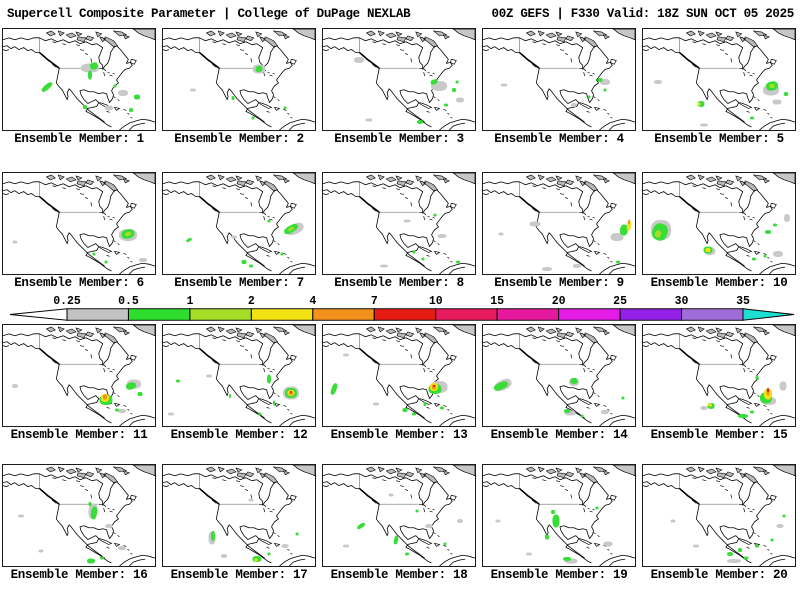 The width and height of the screenshot is (800, 600). What do you see at coordinates (772, 85) in the screenshot?
I see `scp-blob-yellowgreen` at bounding box center [772, 85].